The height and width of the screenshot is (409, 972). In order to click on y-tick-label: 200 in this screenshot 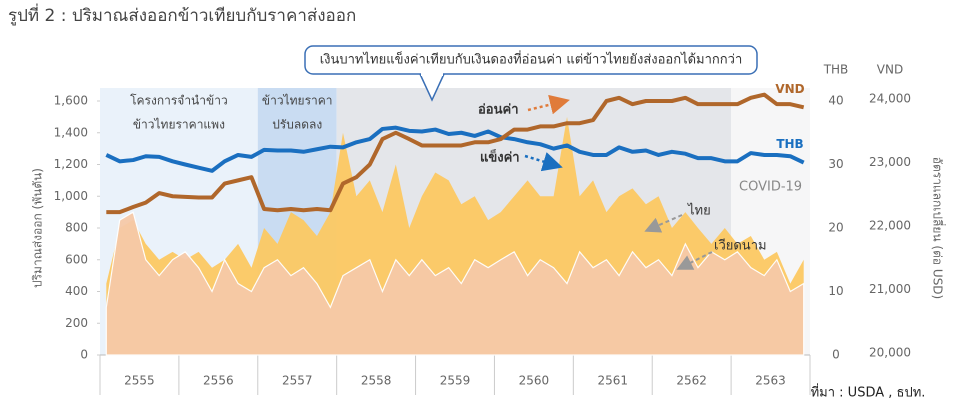, I will do `click(76, 323)`.